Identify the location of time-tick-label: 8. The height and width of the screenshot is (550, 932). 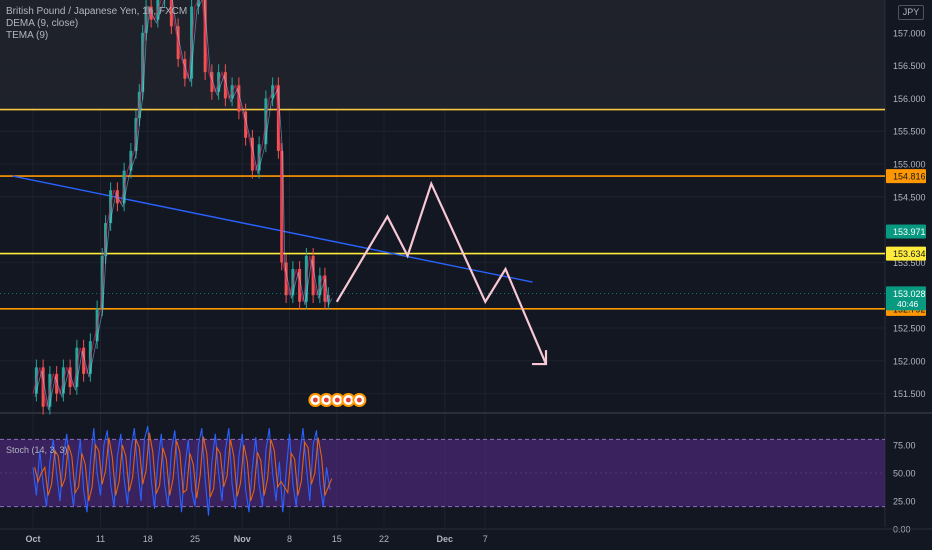
(289, 539).